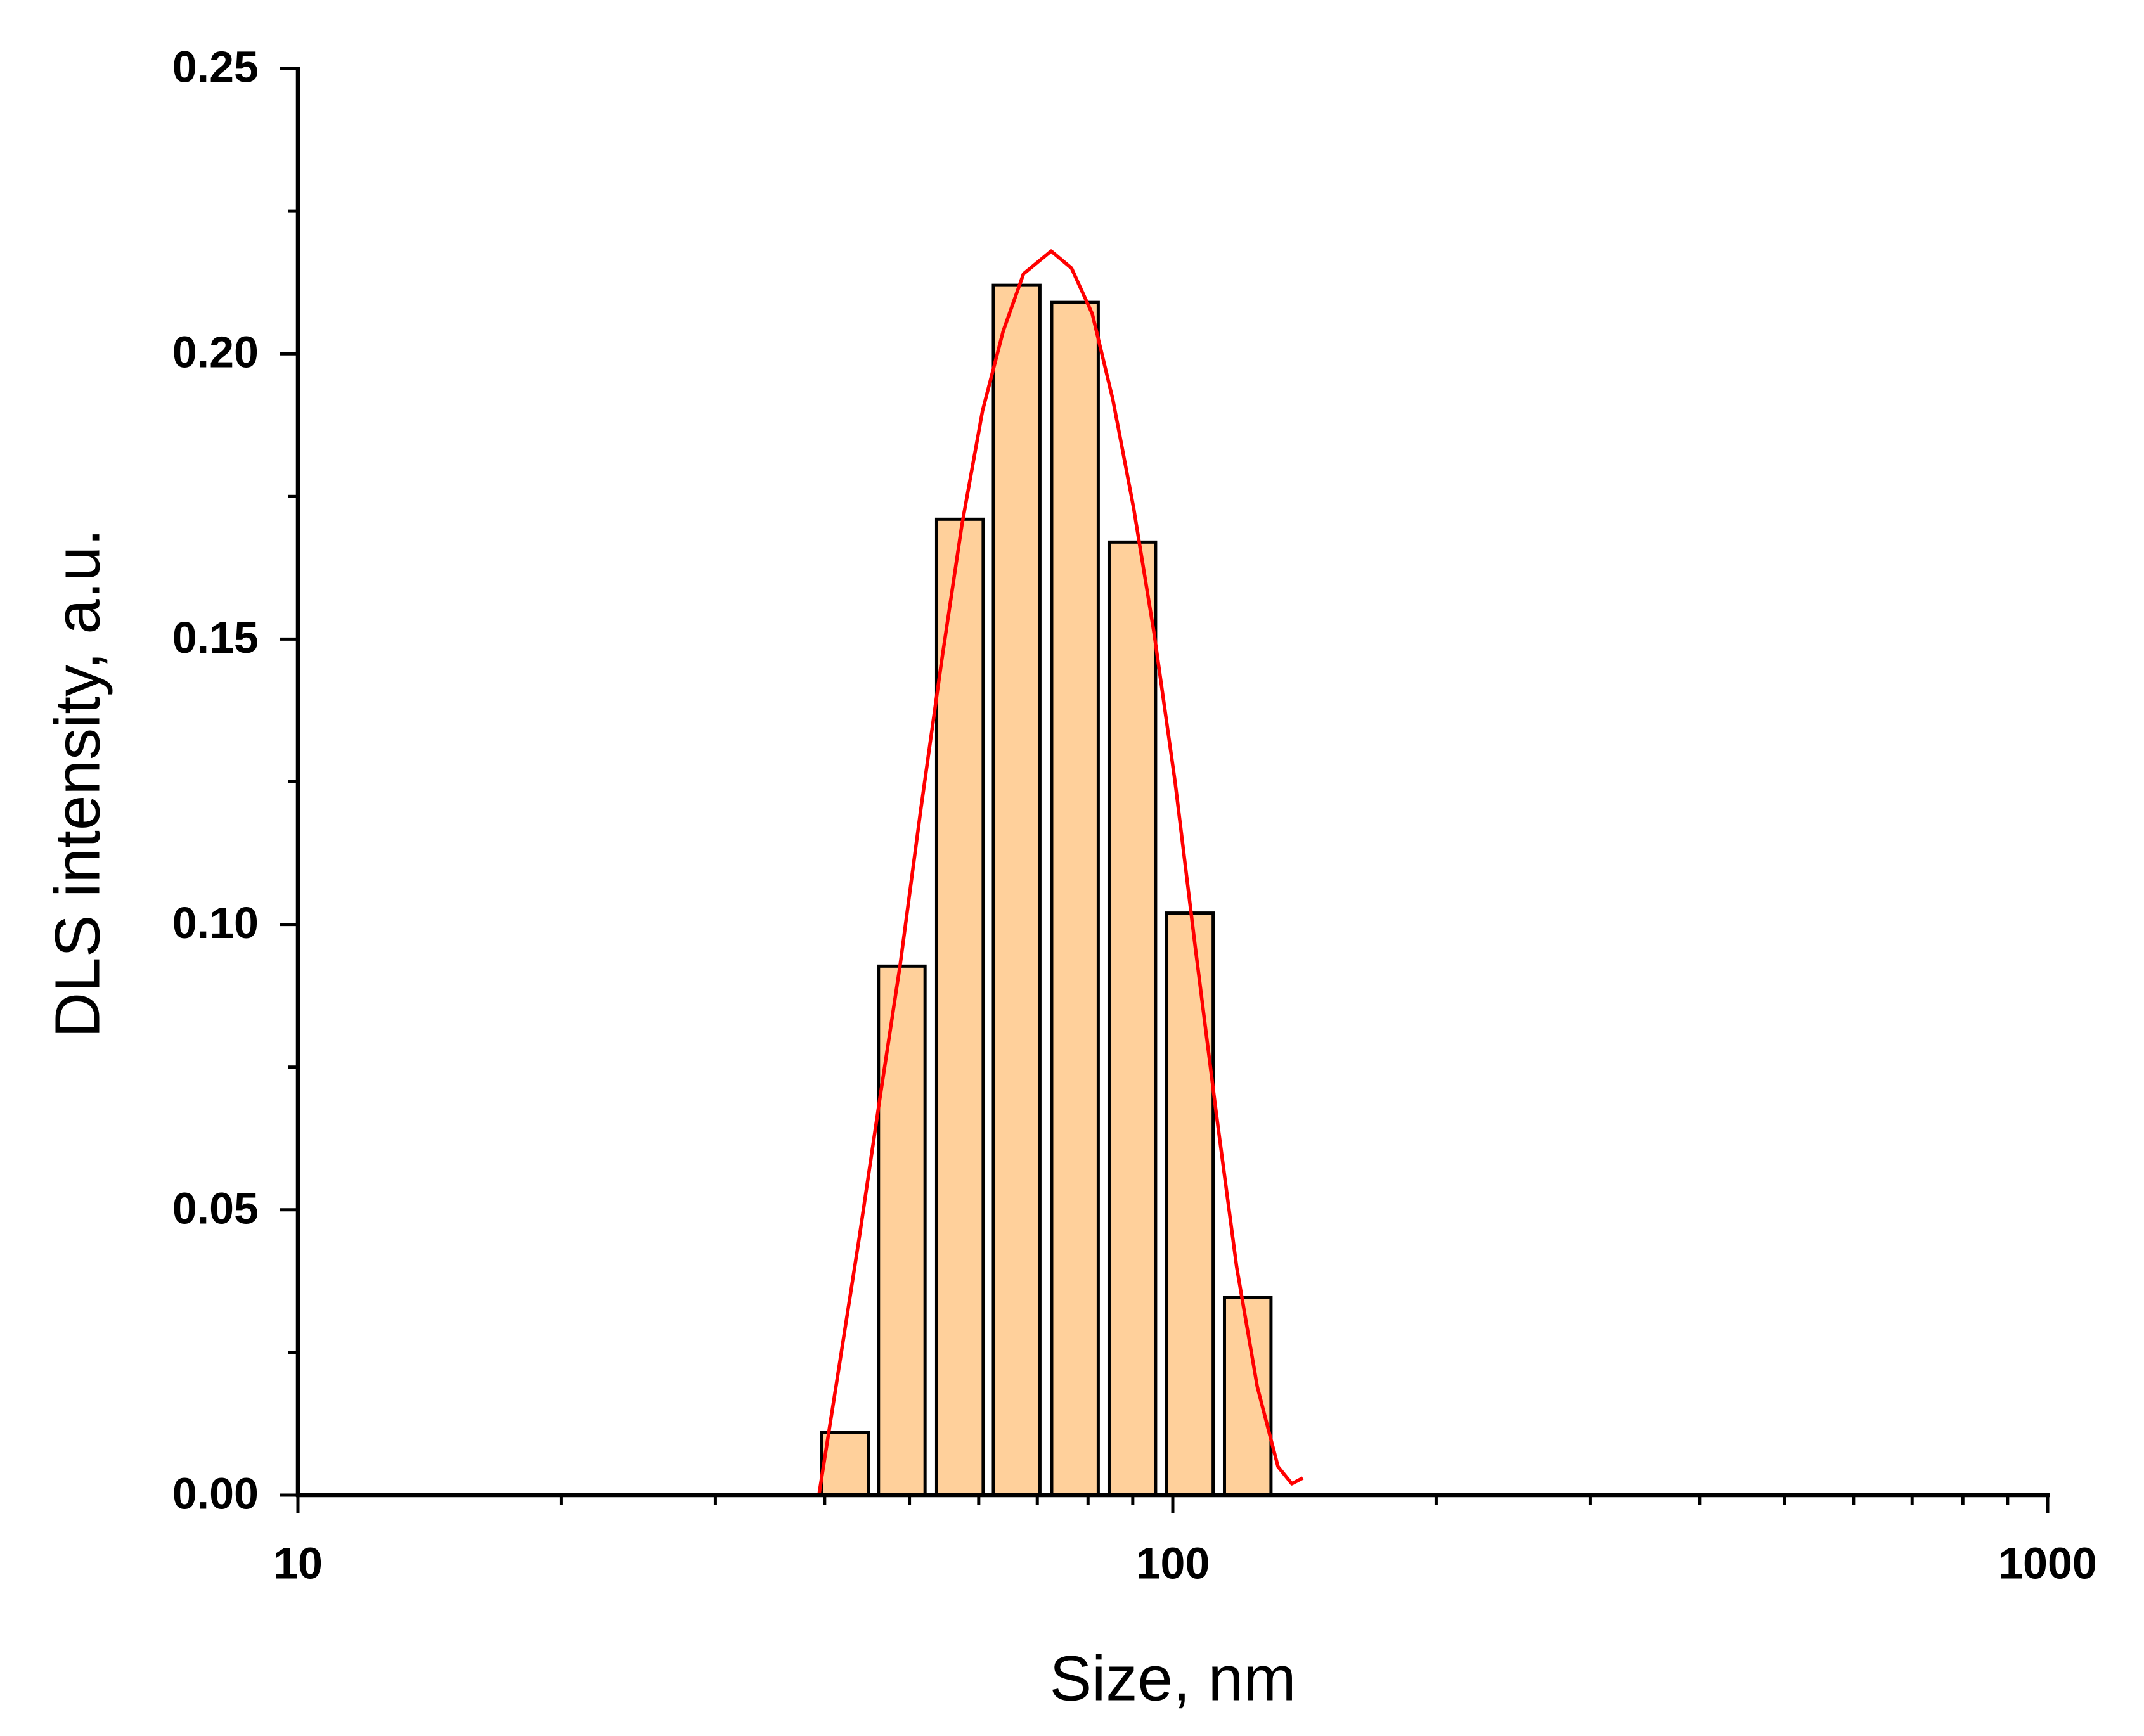  I want to click on y-axis-label: DLS intensity, a.u., so click(77, 783).